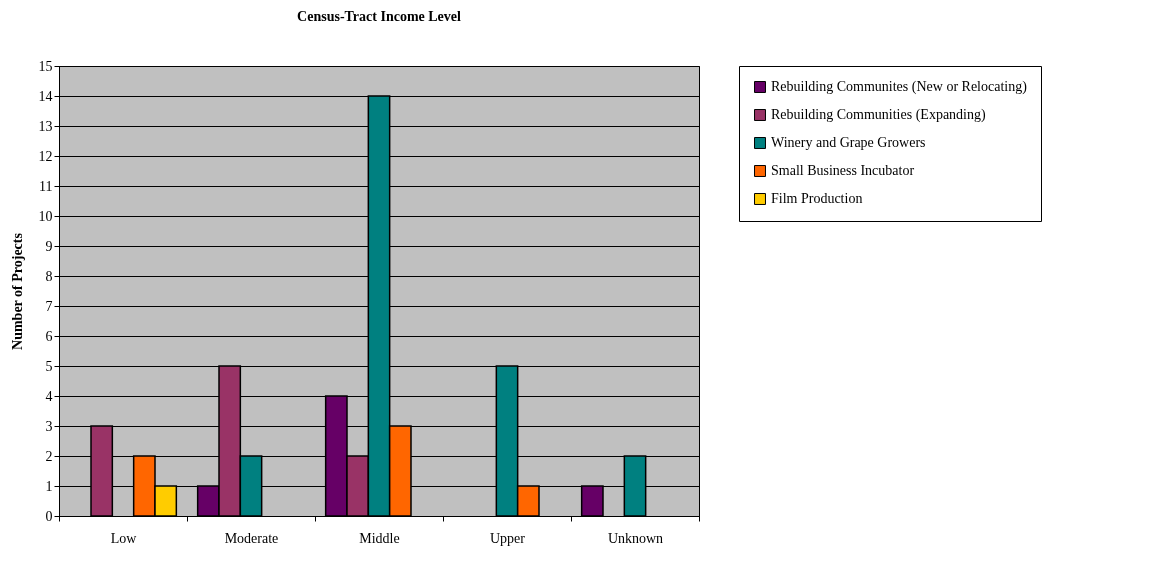  Describe the element at coordinates (251, 538) in the screenshot. I see `x-tick-label: Moderate` at that location.